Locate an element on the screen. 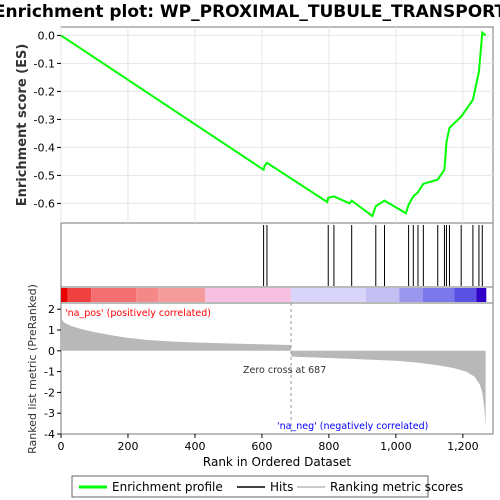 The image size is (500, 500). metric-y-tick-label: -4 is located at coordinates (49, 434).